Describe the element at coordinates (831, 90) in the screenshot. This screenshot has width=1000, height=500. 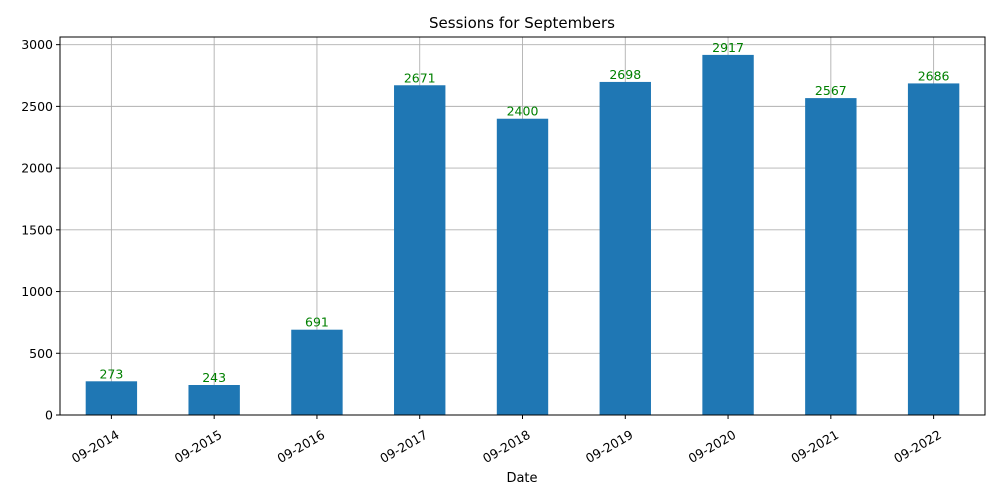
I see `data-label-09-2021: 2567` at that location.